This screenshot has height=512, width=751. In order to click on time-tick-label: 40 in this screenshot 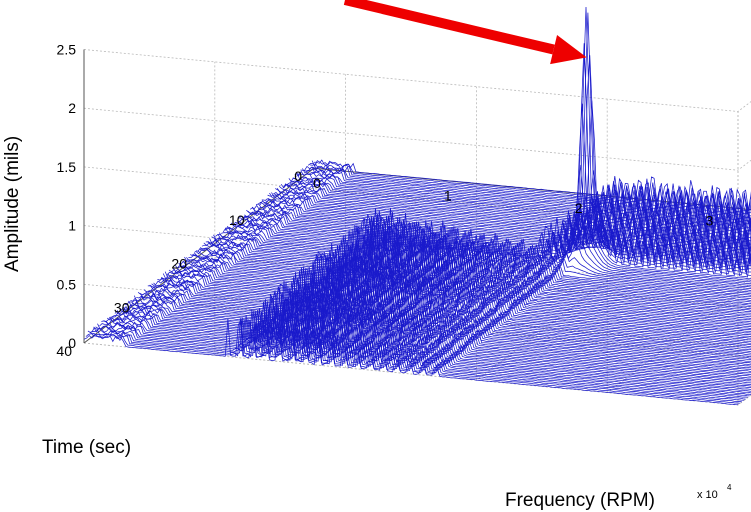, I will do `click(64, 351)`.